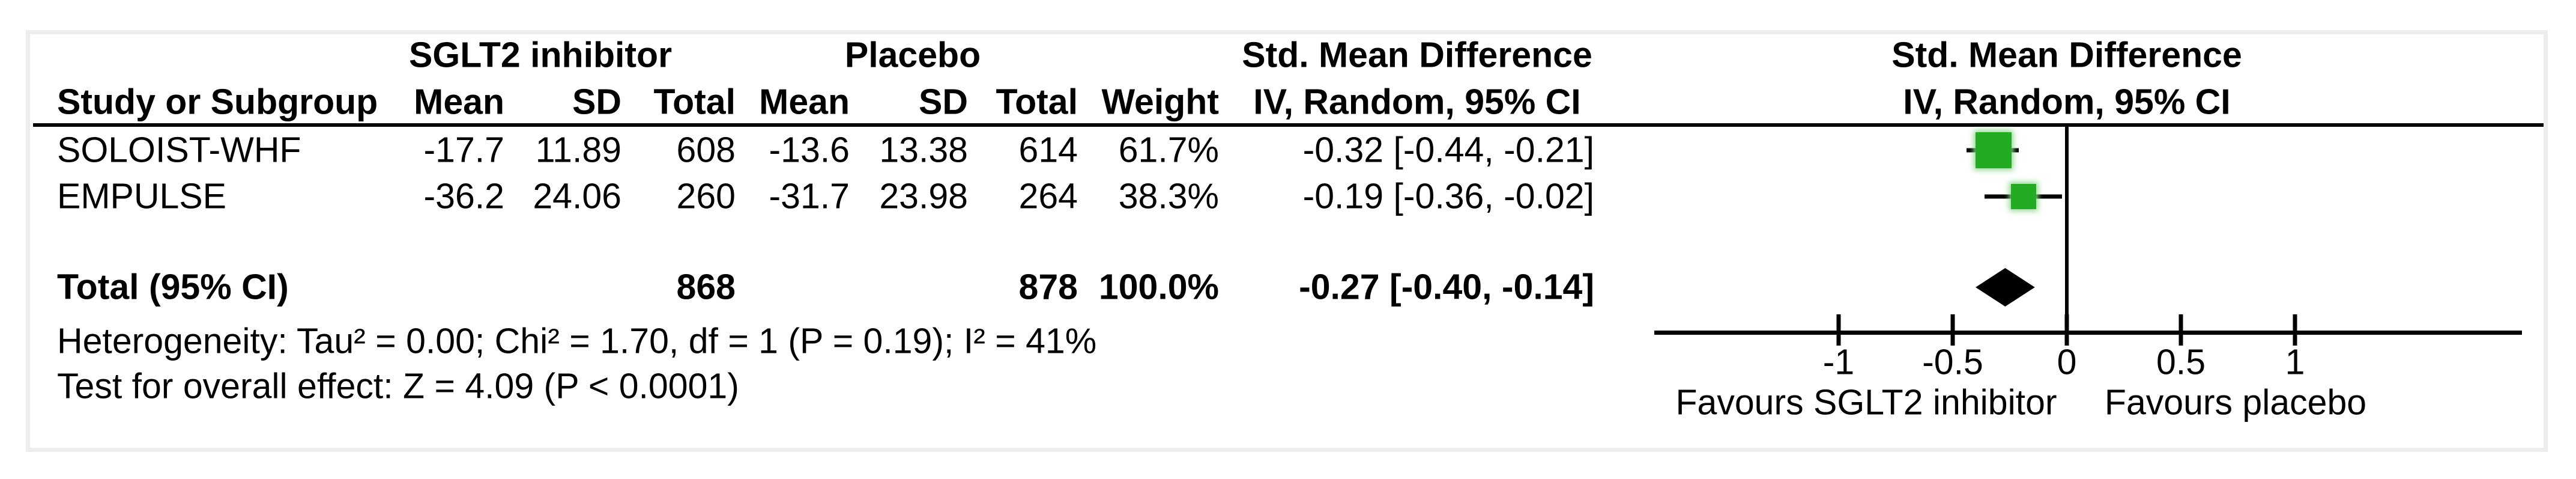 The height and width of the screenshot is (479, 2576). I want to click on sd-treat-value: 24.06, so click(577, 196).